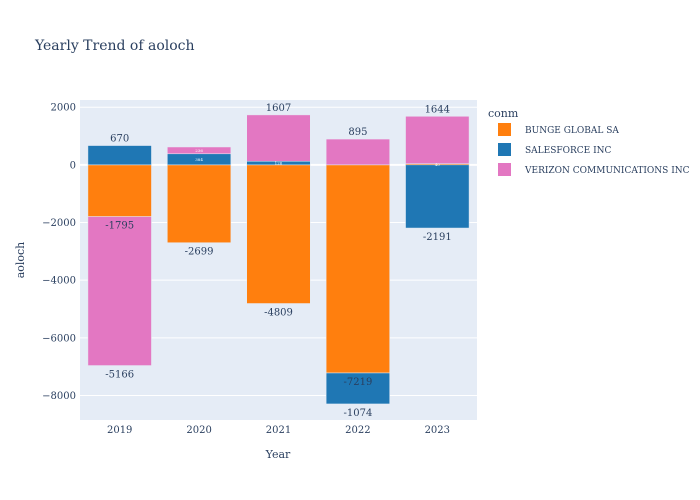 The width and height of the screenshot is (700, 500). Describe the element at coordinates (357, 413) in the screenshot. I see `data-label: -1074` at that location.